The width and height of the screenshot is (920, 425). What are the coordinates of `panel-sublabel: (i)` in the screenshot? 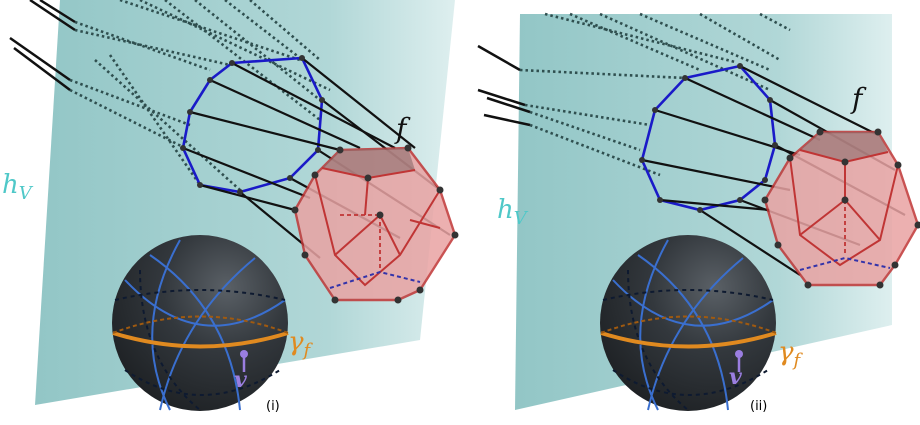 It's located at (273, 406).